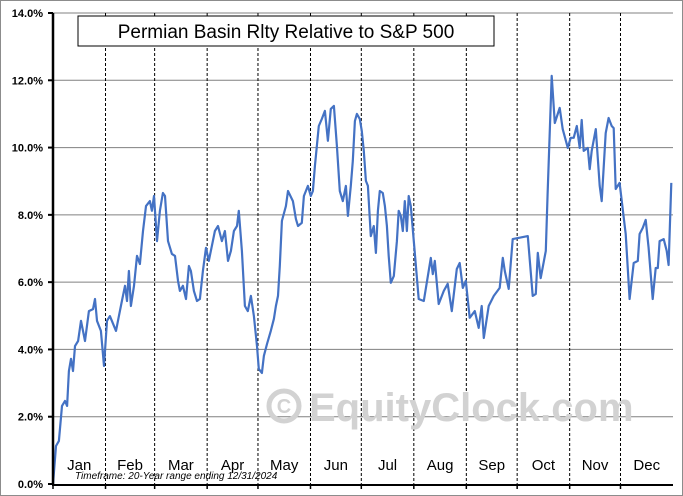  I want to click on copyright-c: C, so click(284, 407).